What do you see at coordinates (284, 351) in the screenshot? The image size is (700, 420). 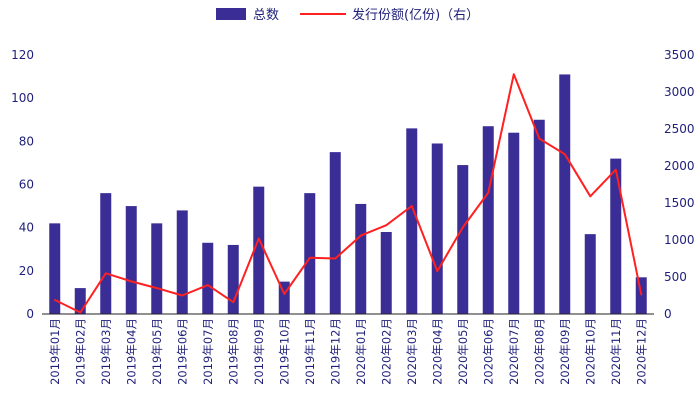 I see `x-tick-label: 2019年10月` at bounding box center [284, 351].